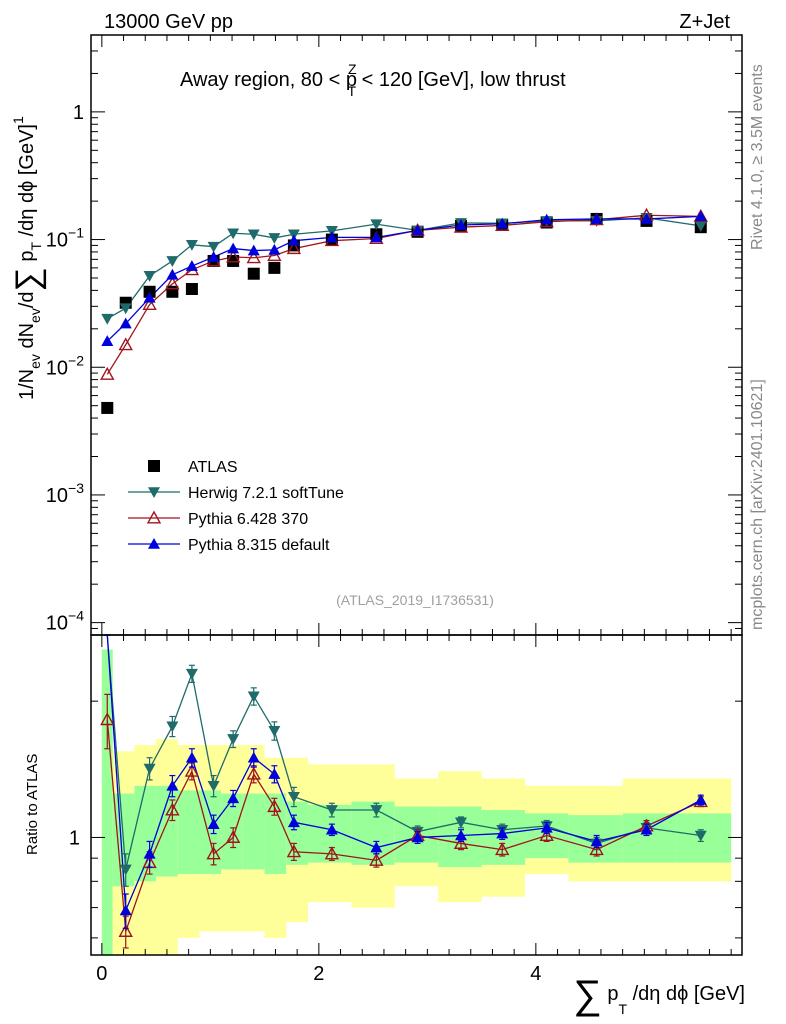 This screenshot has width=786, height=1024. I want to click on x-axis-label: ∑ pT /dη dϕ [GeV], so click(659, 995).